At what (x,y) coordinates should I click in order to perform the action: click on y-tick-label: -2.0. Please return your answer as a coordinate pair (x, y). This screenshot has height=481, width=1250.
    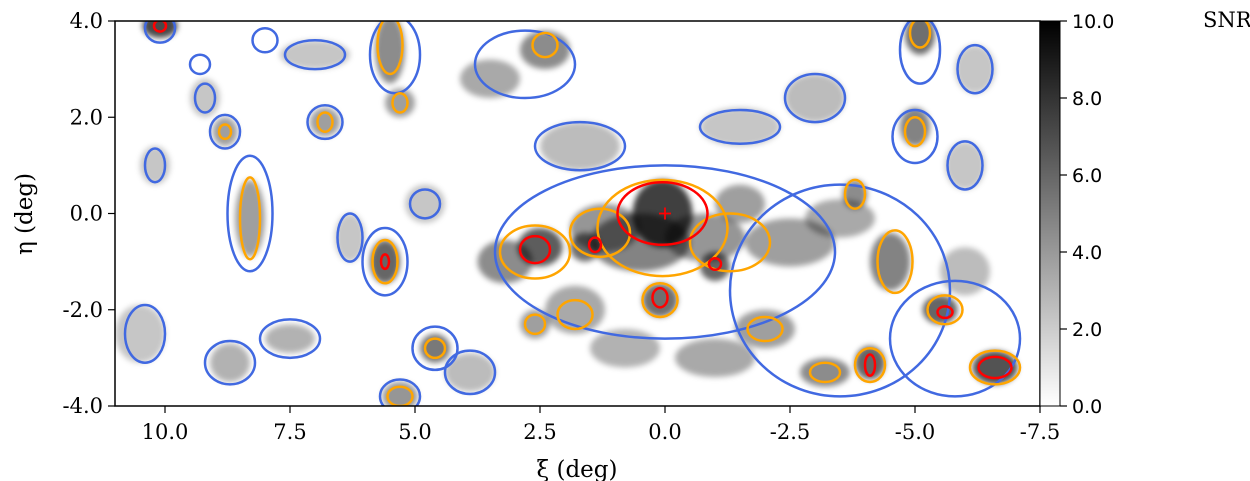
    Looking at the image, I should click on (83, 310).